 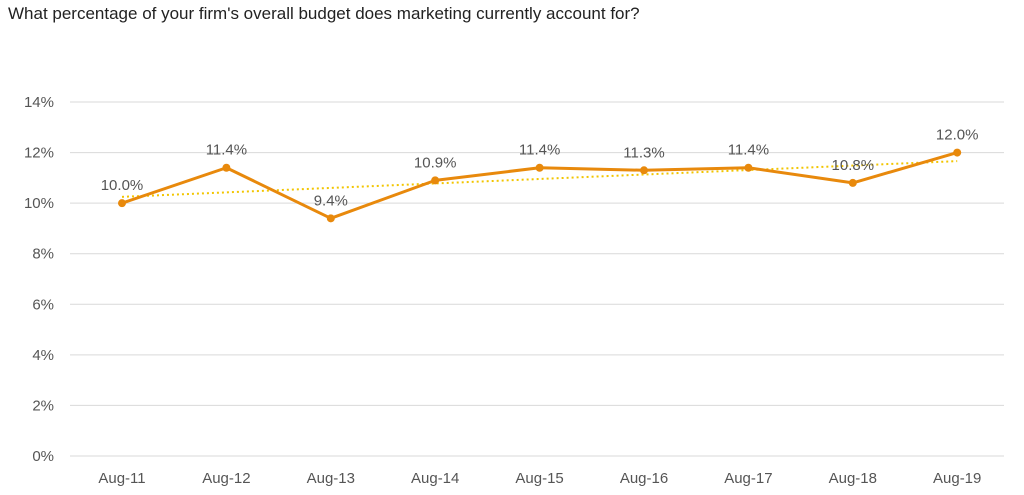 What do you see at coordinates (43, 304) in the screenshot?
I see `y-tick-label: 6%` at bounding box center [43, 304].